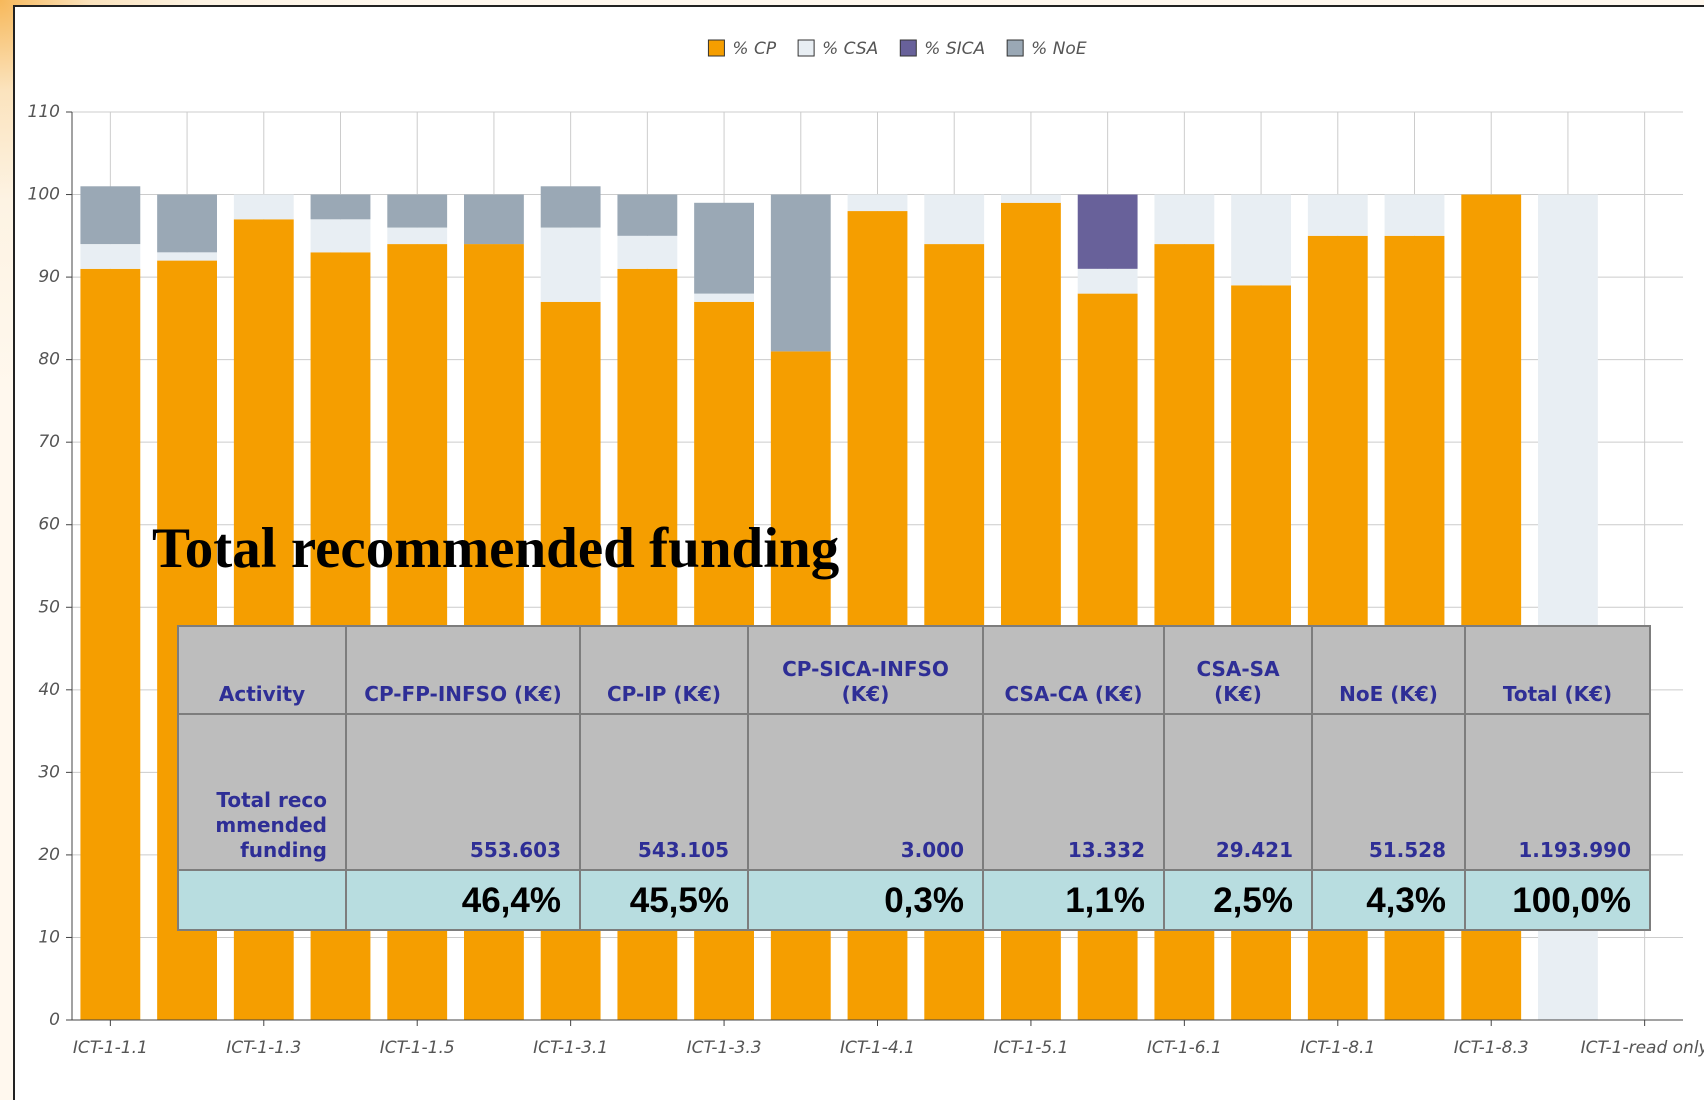 The image size is (1704, 1100). Describe the element at coordinates (1238, 670) in the screenshot. I see `table-cell: CSA-SA (K€)` at that location.